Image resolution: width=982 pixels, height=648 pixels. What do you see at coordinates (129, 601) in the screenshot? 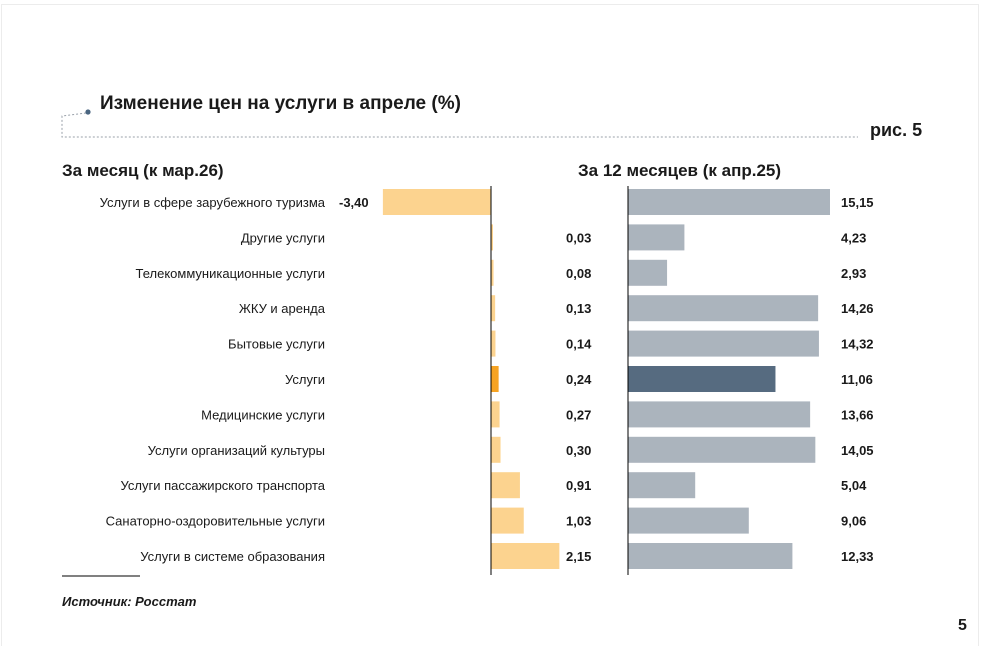
I see `source-note: Источник: Росстат` at bounding box center [129, 601].